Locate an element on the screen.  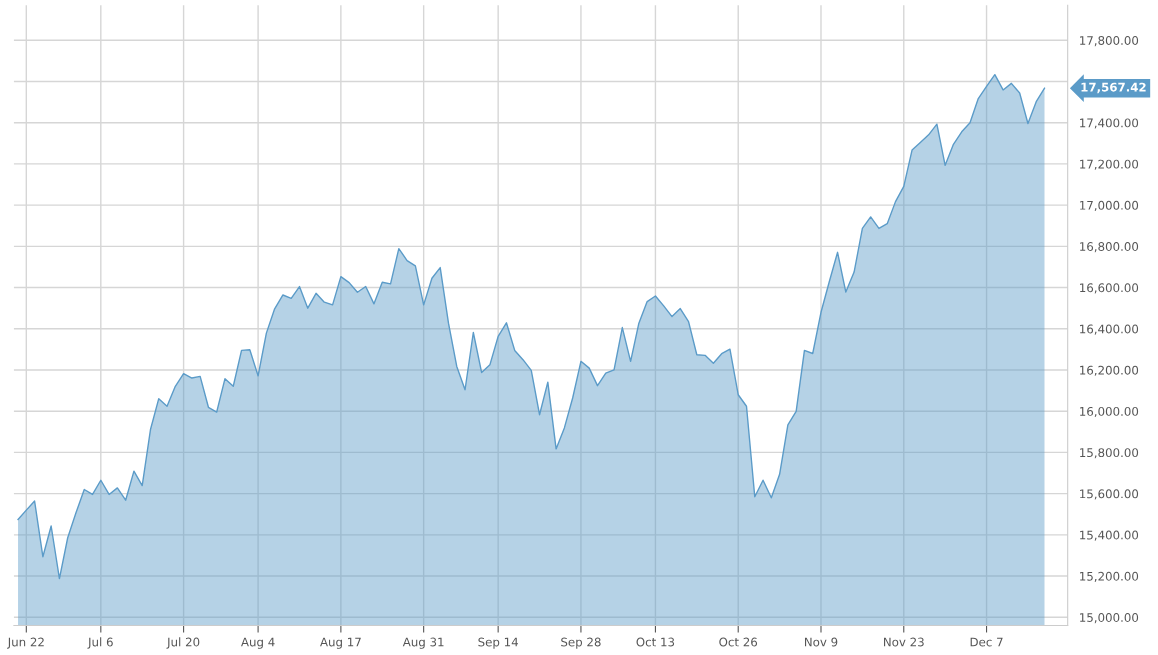
y-tick-label: 17,800.00 is located at coordinates (1109, 41).